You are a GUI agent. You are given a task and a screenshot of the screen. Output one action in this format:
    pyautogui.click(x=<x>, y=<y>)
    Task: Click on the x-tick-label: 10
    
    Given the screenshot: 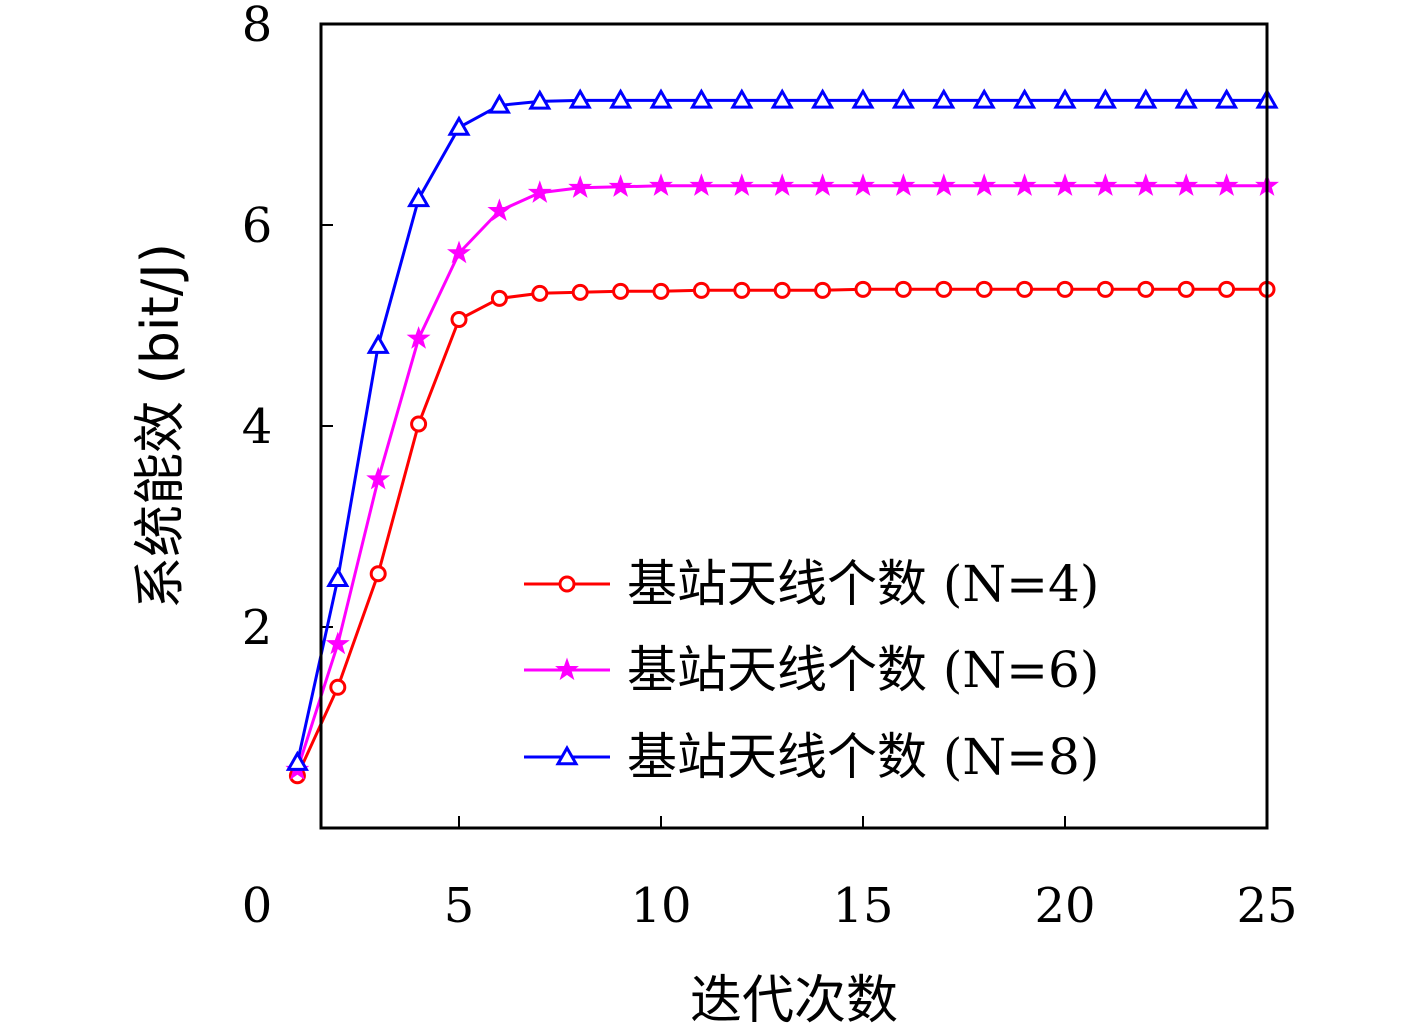 What is the action you would take?
    pyautogui.click(x=660, y=906)
    